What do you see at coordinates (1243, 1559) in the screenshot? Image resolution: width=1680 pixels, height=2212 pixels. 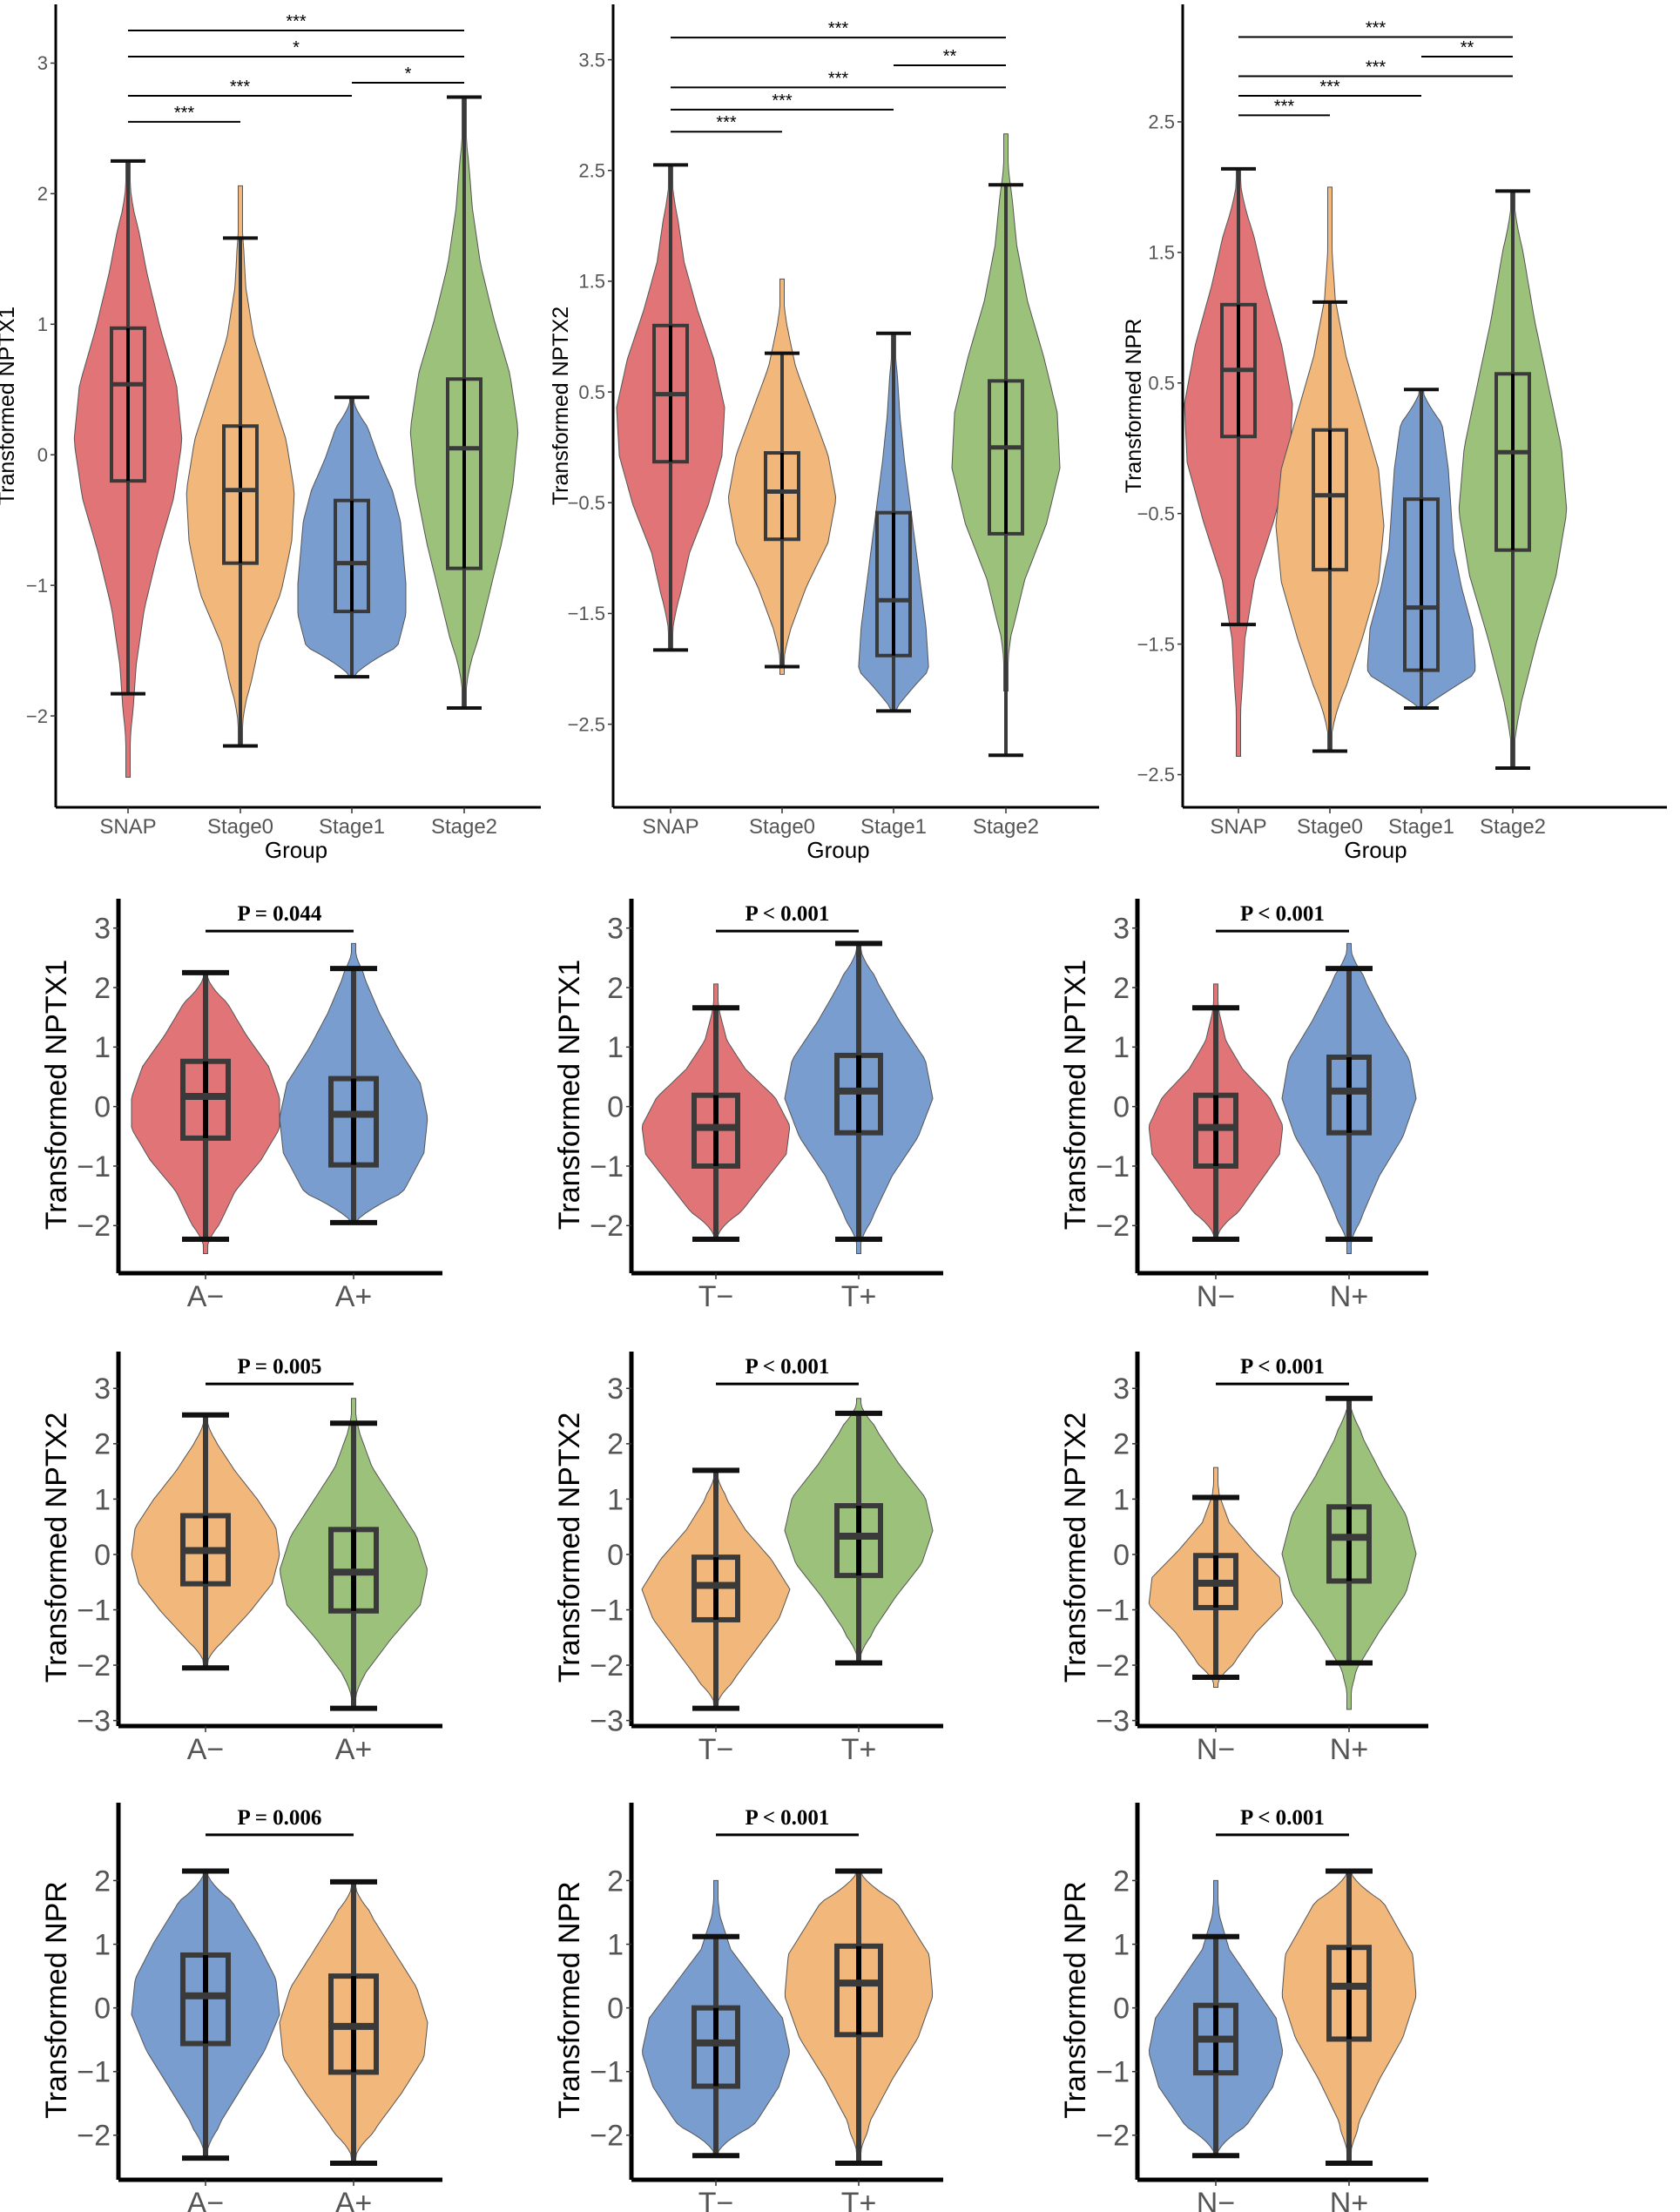 I see `chart-panel-n-nptx2: −3 −2 −1 0 1 2 3 N− N+ Transformed NPTX2 P < 0.001` at bounding box center [1243, 1559].